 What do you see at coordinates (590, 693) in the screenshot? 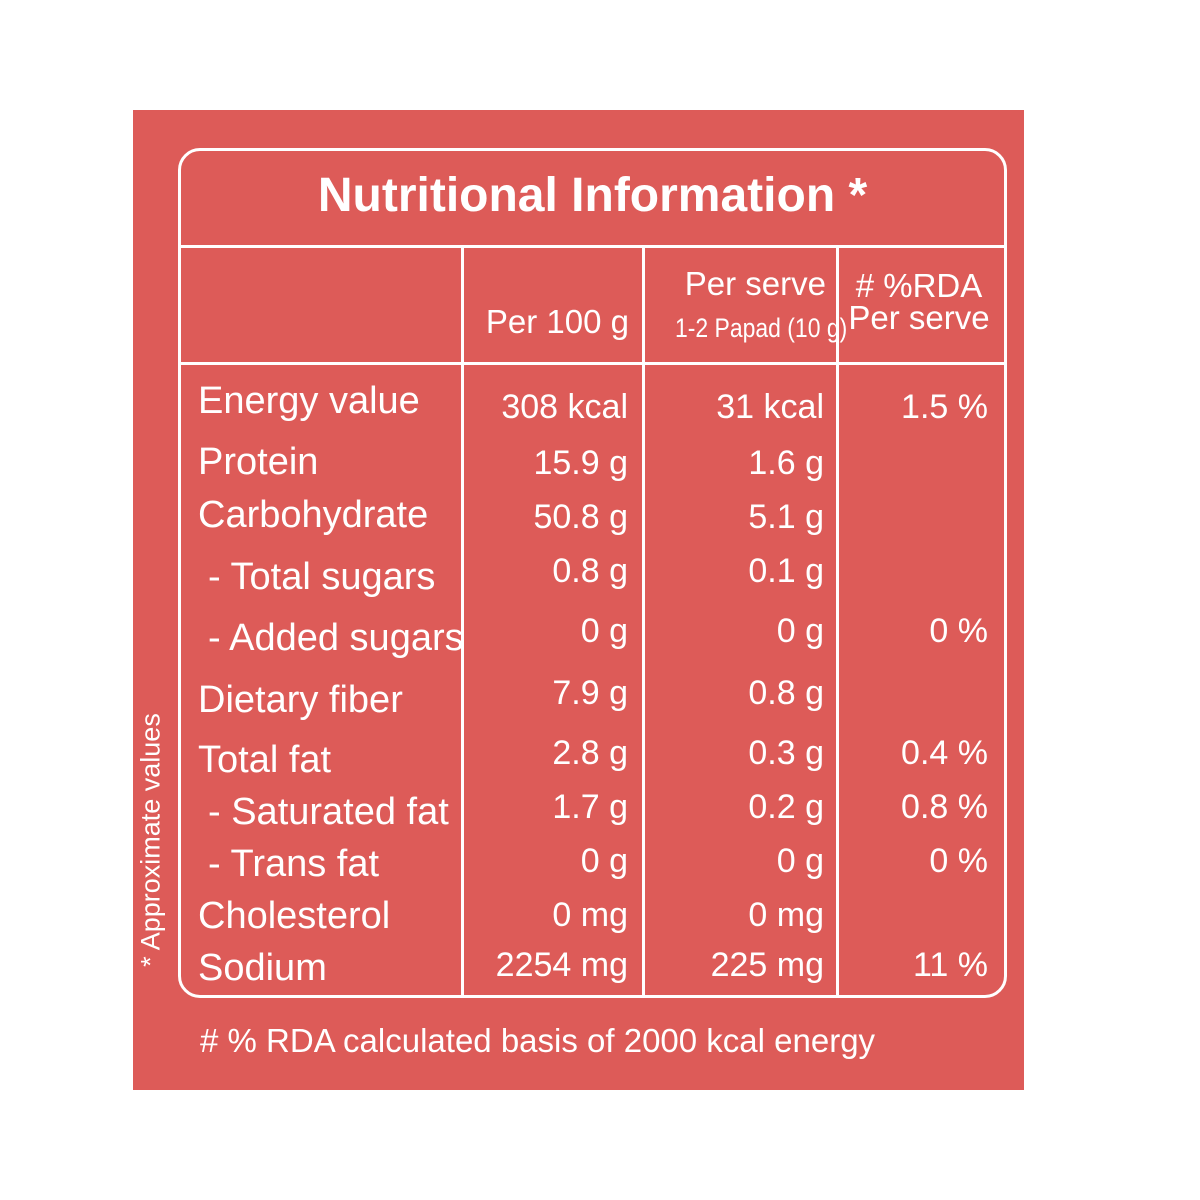
I see `value-per-100g: 7.9 g` at bounding box center [590, 693].